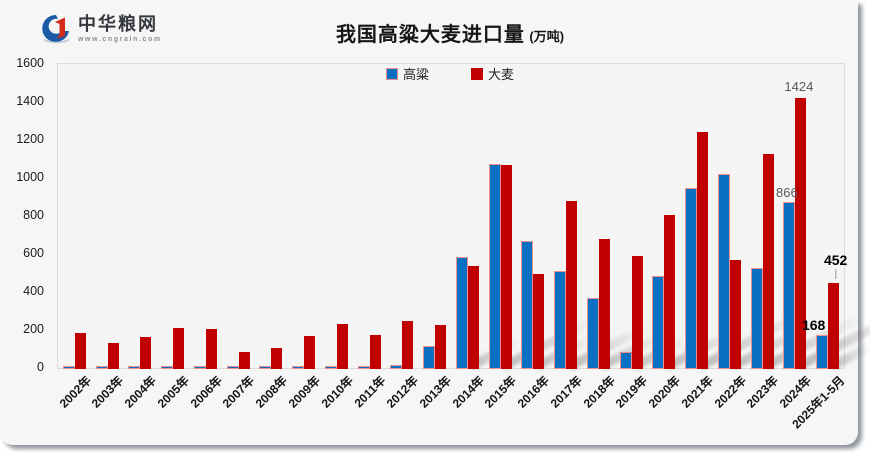  Describe the element at coordinates (33, 329) in the screenshot. I see `y-tick-200: 200` at that location.